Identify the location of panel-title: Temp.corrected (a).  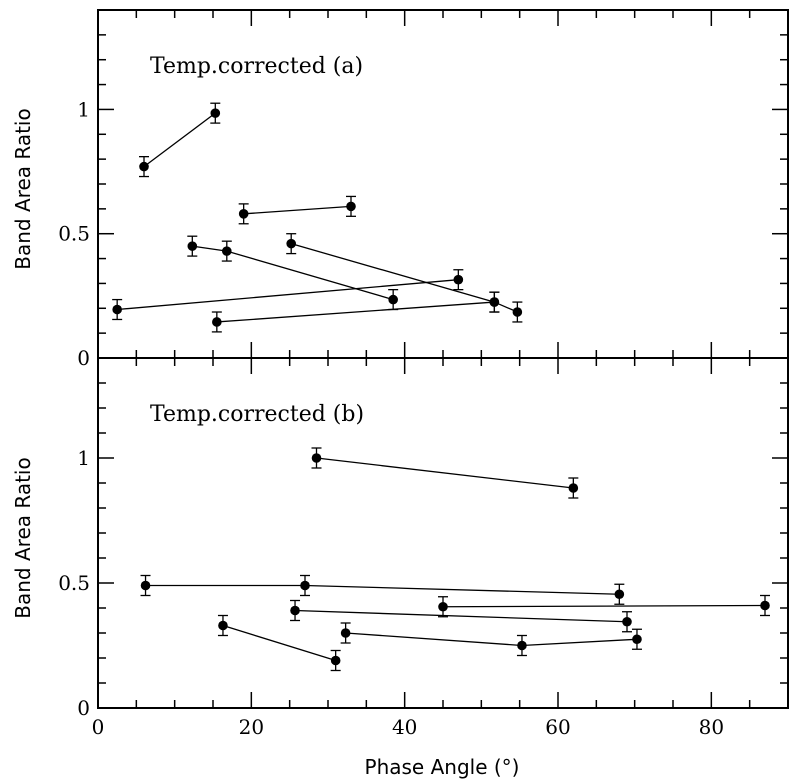
(256, 66).